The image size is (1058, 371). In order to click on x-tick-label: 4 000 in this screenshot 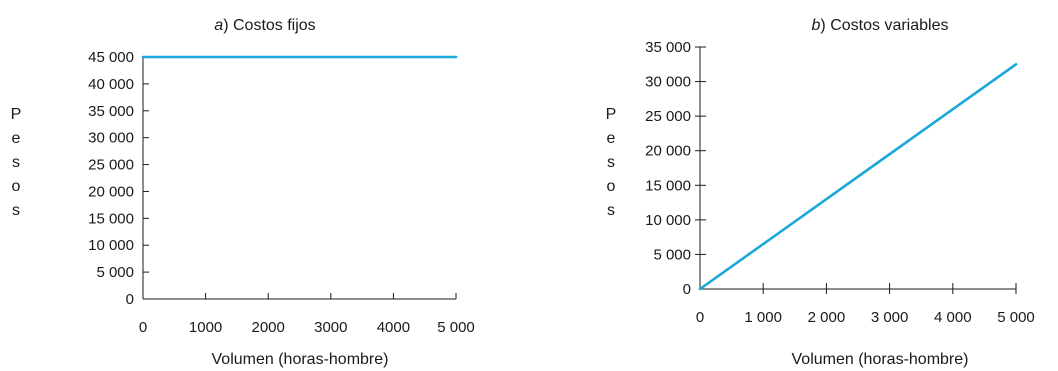, I will do `click(953, 317)`.